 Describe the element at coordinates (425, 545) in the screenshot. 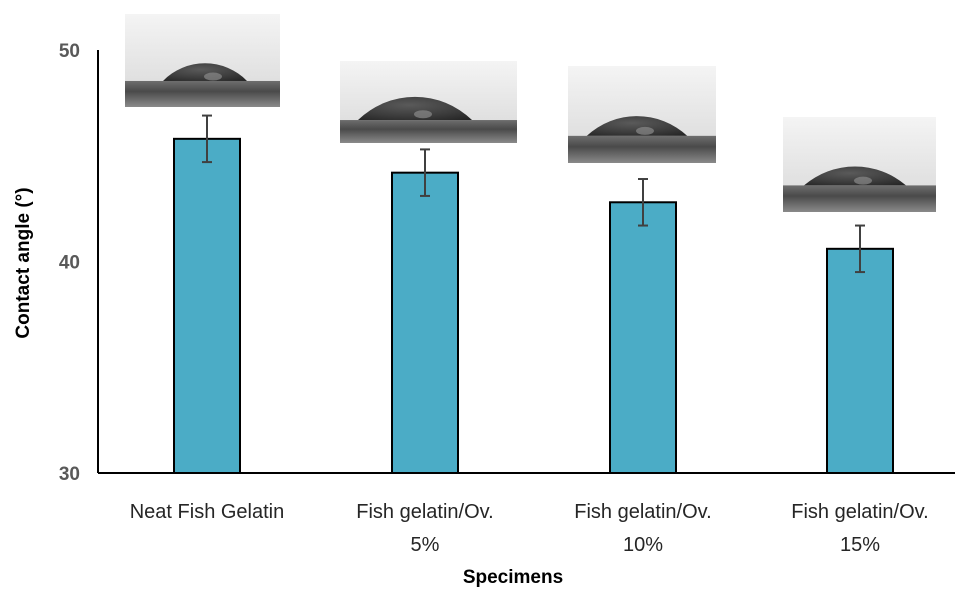

I see `x-tick-label-1-line-1: 5%` at that location.